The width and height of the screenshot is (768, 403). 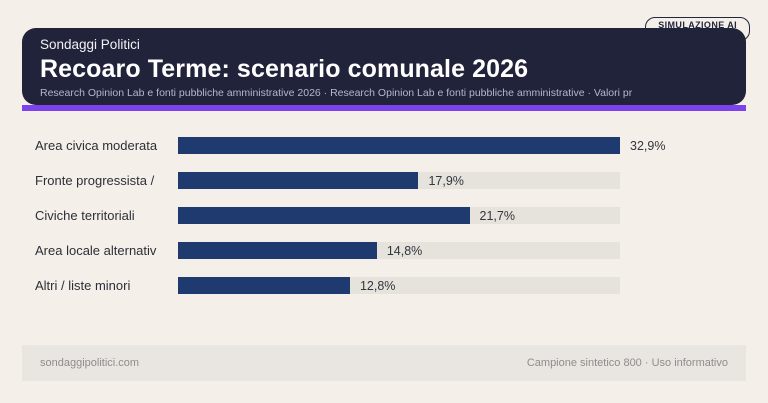 I want to click on value-label: 14,8%, so click(x=404, y=250).